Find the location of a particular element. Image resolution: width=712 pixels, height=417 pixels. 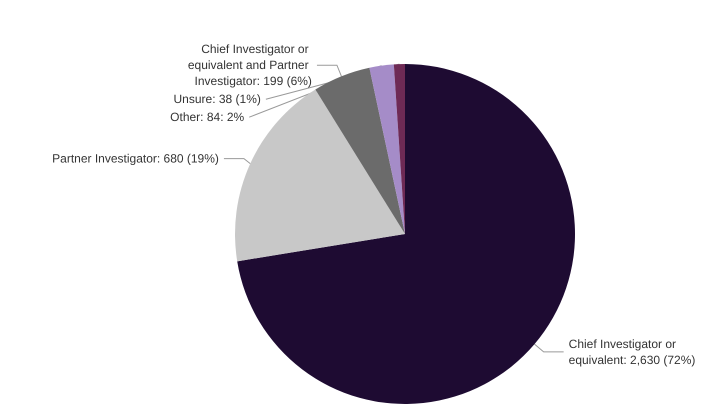

slice-label: Partner Investigator: 680 (19%) is located at coordinates (135, 159).